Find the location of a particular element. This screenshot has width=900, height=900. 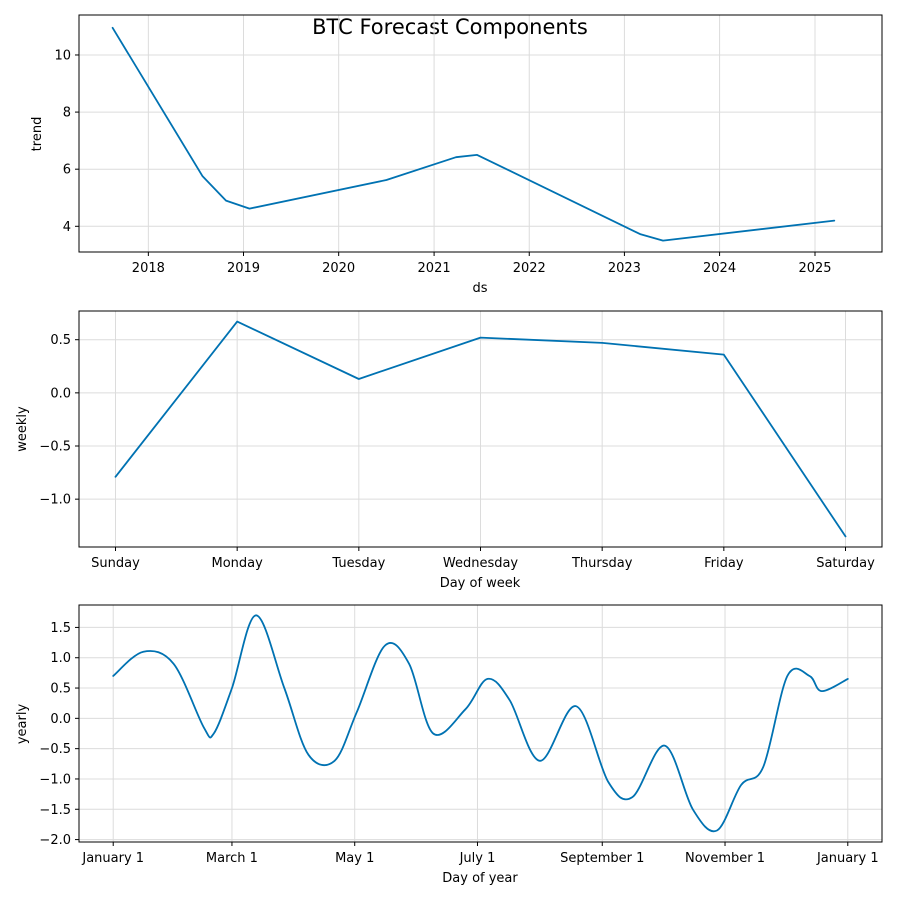

weekly-x-tick-label: Thursday is located at coordinates (602, 563).